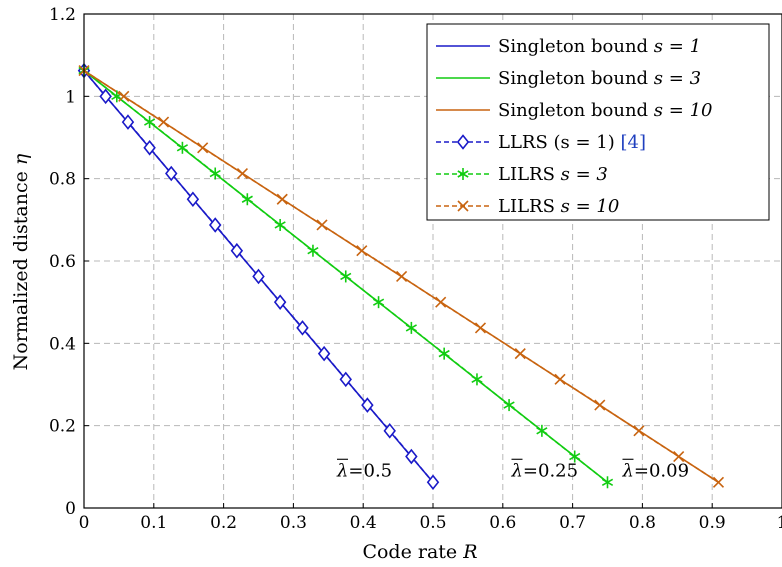 This screenshot has width=782, height=567. Describe the element at coordinates (572, 523) in the screenshot. I see `x-tick-label: 0.7` at that location.